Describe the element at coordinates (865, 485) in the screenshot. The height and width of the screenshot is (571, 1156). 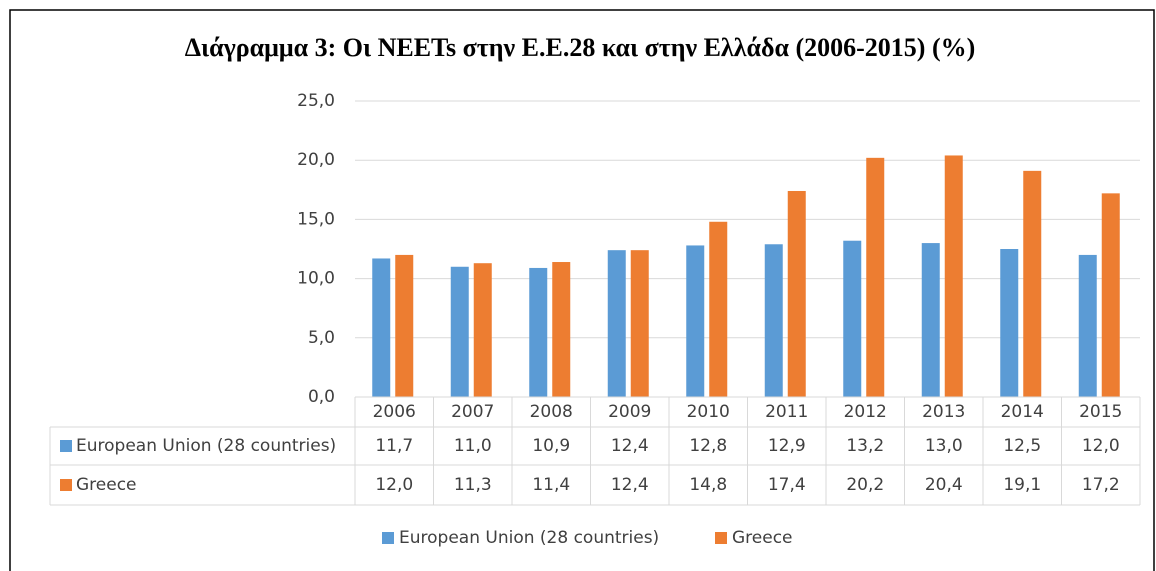
I see `table-value: 20,2` at that location.